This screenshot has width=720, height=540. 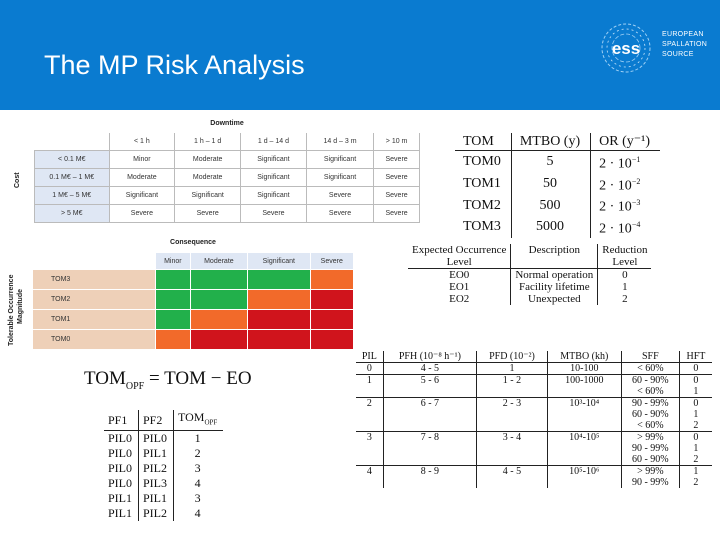 What do you see at coordinates (94, 299) in the screenshot?
I see `row-header: TOM2` at bounding box center [94, 299].